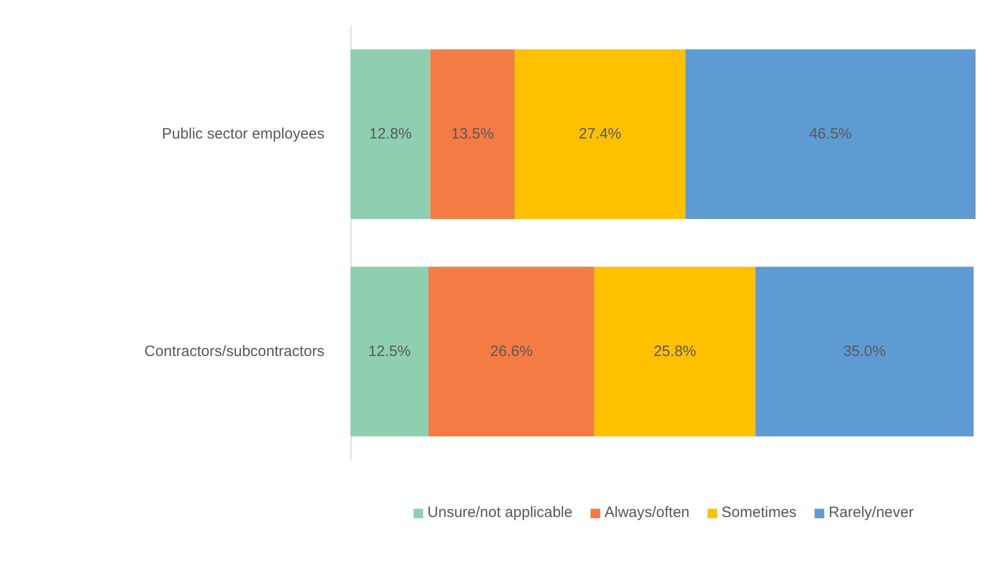  I want to click on legend-label: Always/often, so click(647, 512).